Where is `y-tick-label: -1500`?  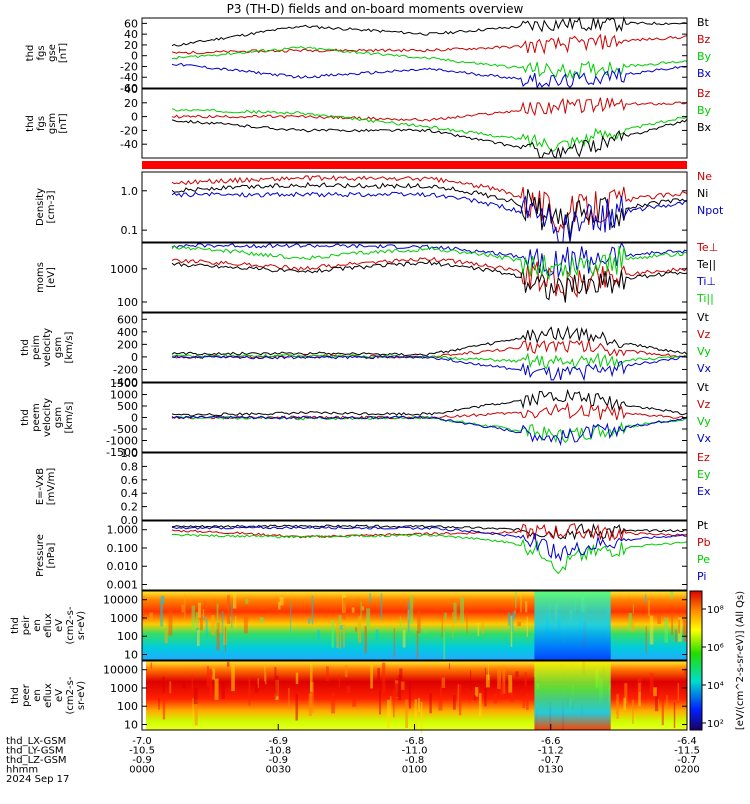 y-tick-label: -1500 is located at coordinates (122, 452).